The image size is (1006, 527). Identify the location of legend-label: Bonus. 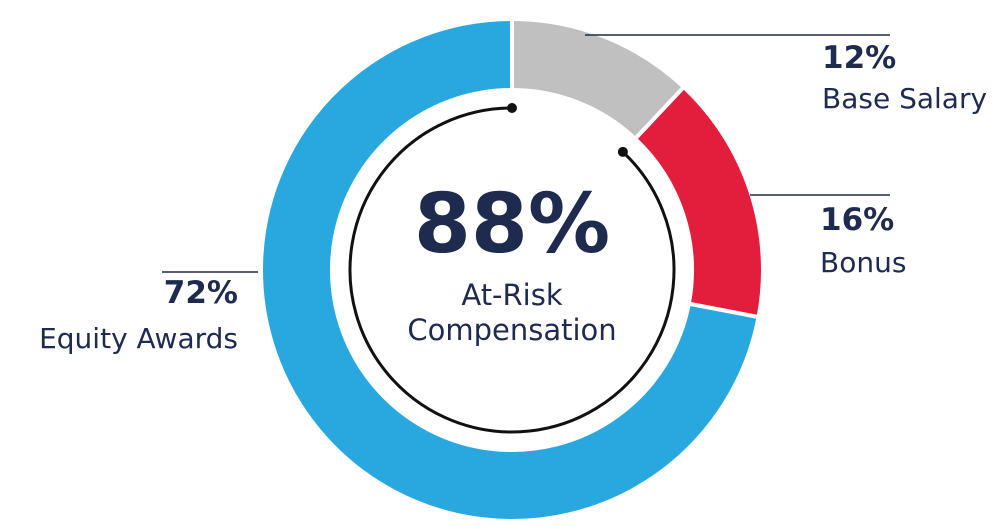
(863, 262).